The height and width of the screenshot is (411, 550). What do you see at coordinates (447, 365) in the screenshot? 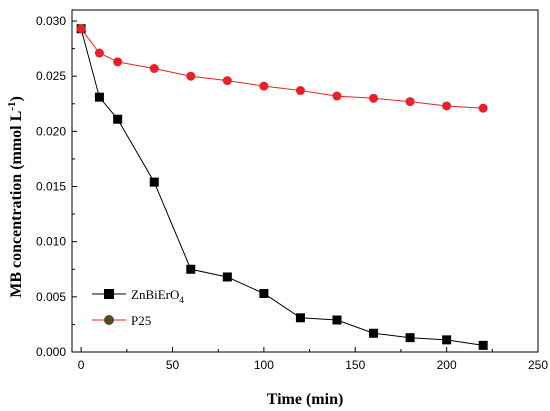
I see `x-tick-label-4: 200` at bounding box center [447, 365].